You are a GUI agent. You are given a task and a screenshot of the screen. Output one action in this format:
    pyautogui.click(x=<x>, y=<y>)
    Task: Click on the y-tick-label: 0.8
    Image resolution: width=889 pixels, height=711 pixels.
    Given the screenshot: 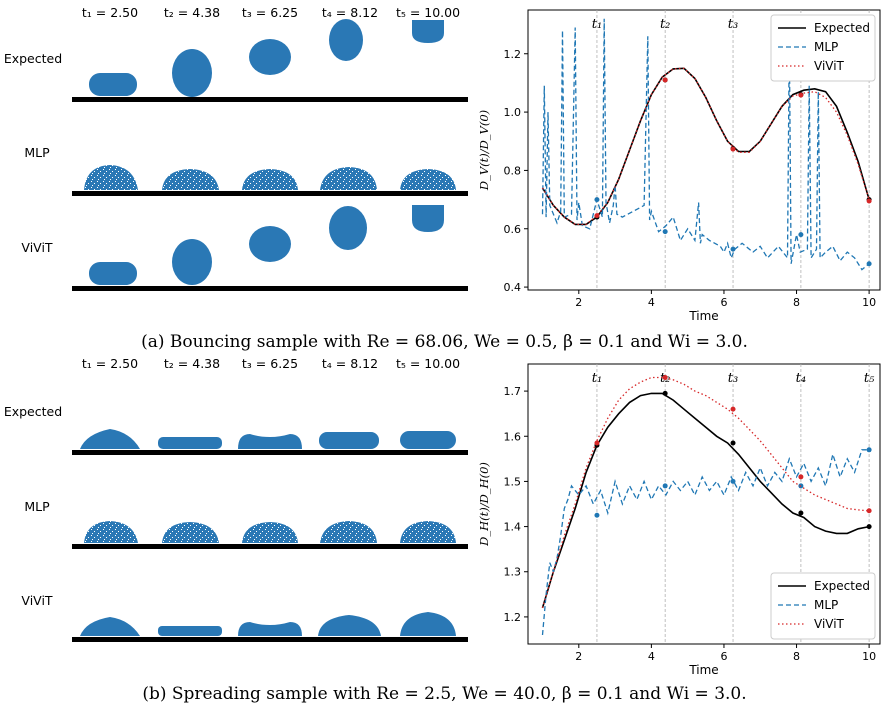 What is the action you would take?
    pyautogui.click(x=513, y=170)
    